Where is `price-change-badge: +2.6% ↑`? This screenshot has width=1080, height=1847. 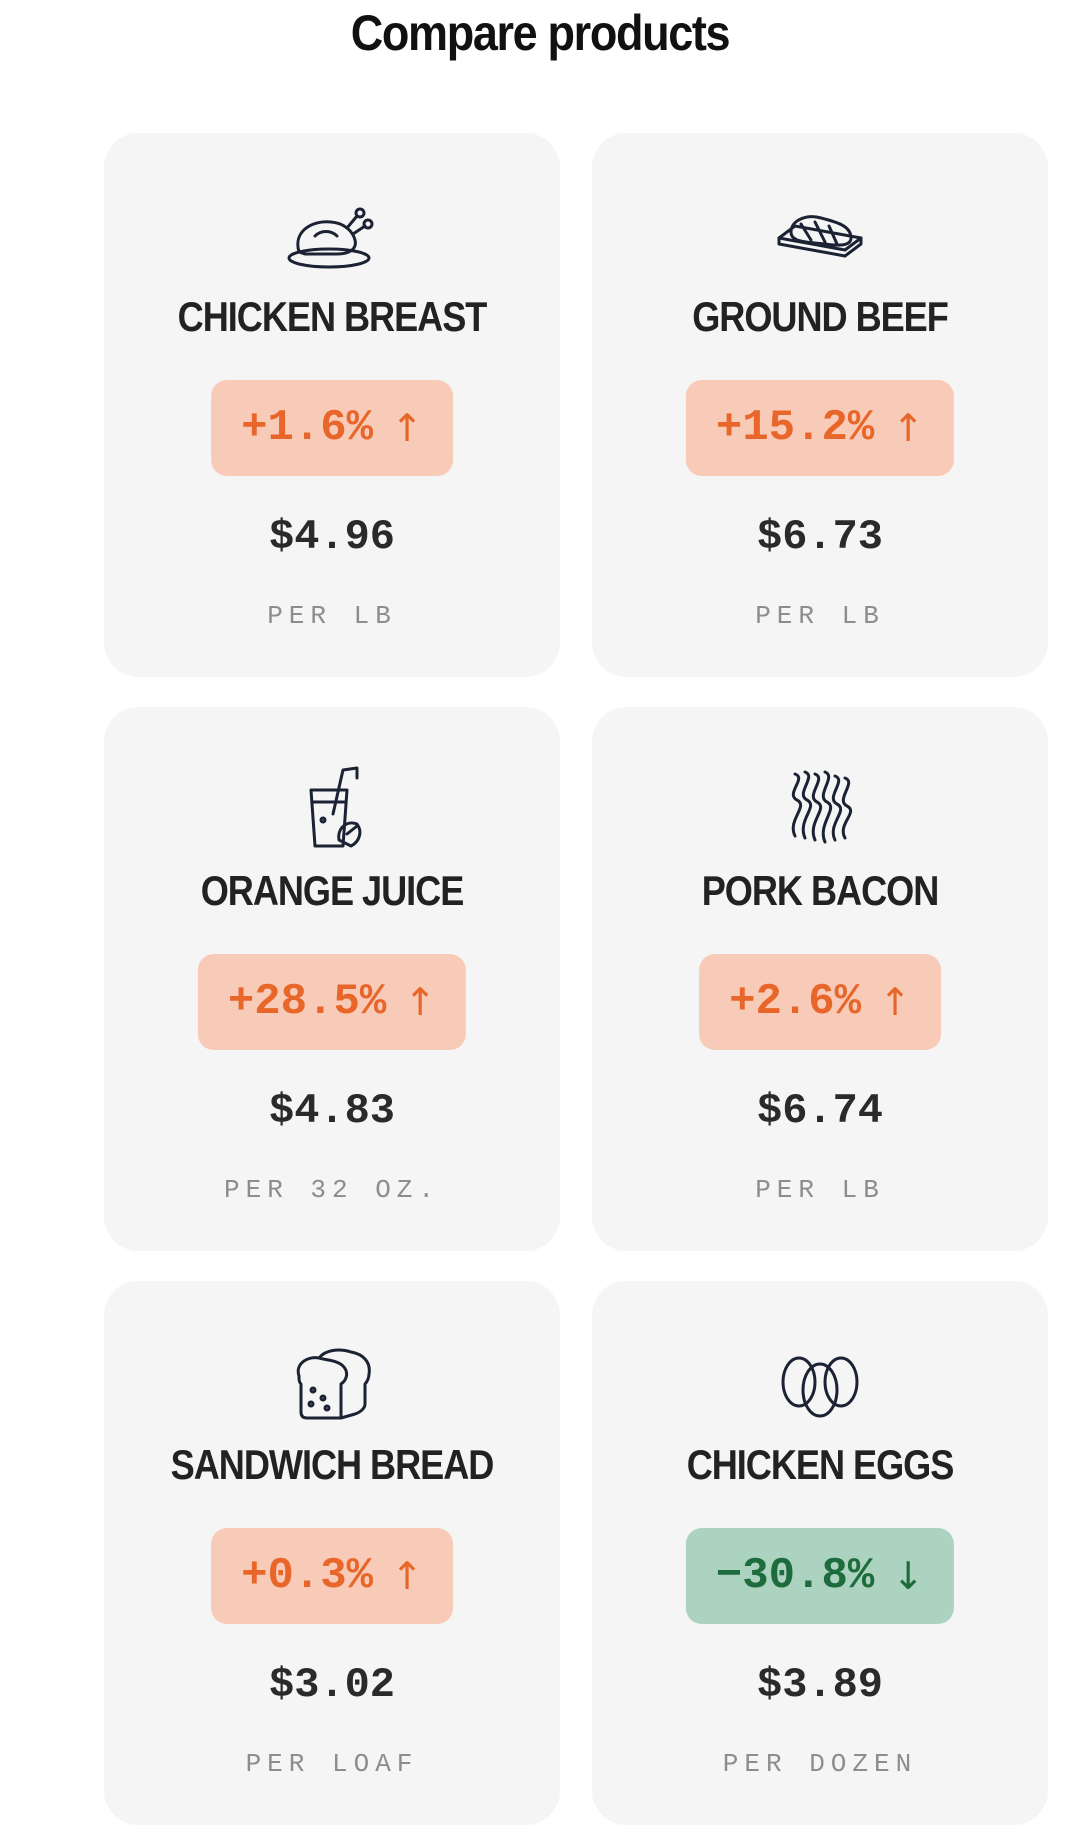 price-change-badge: +2.6% ↑ is located at coordinates (820, 1002).